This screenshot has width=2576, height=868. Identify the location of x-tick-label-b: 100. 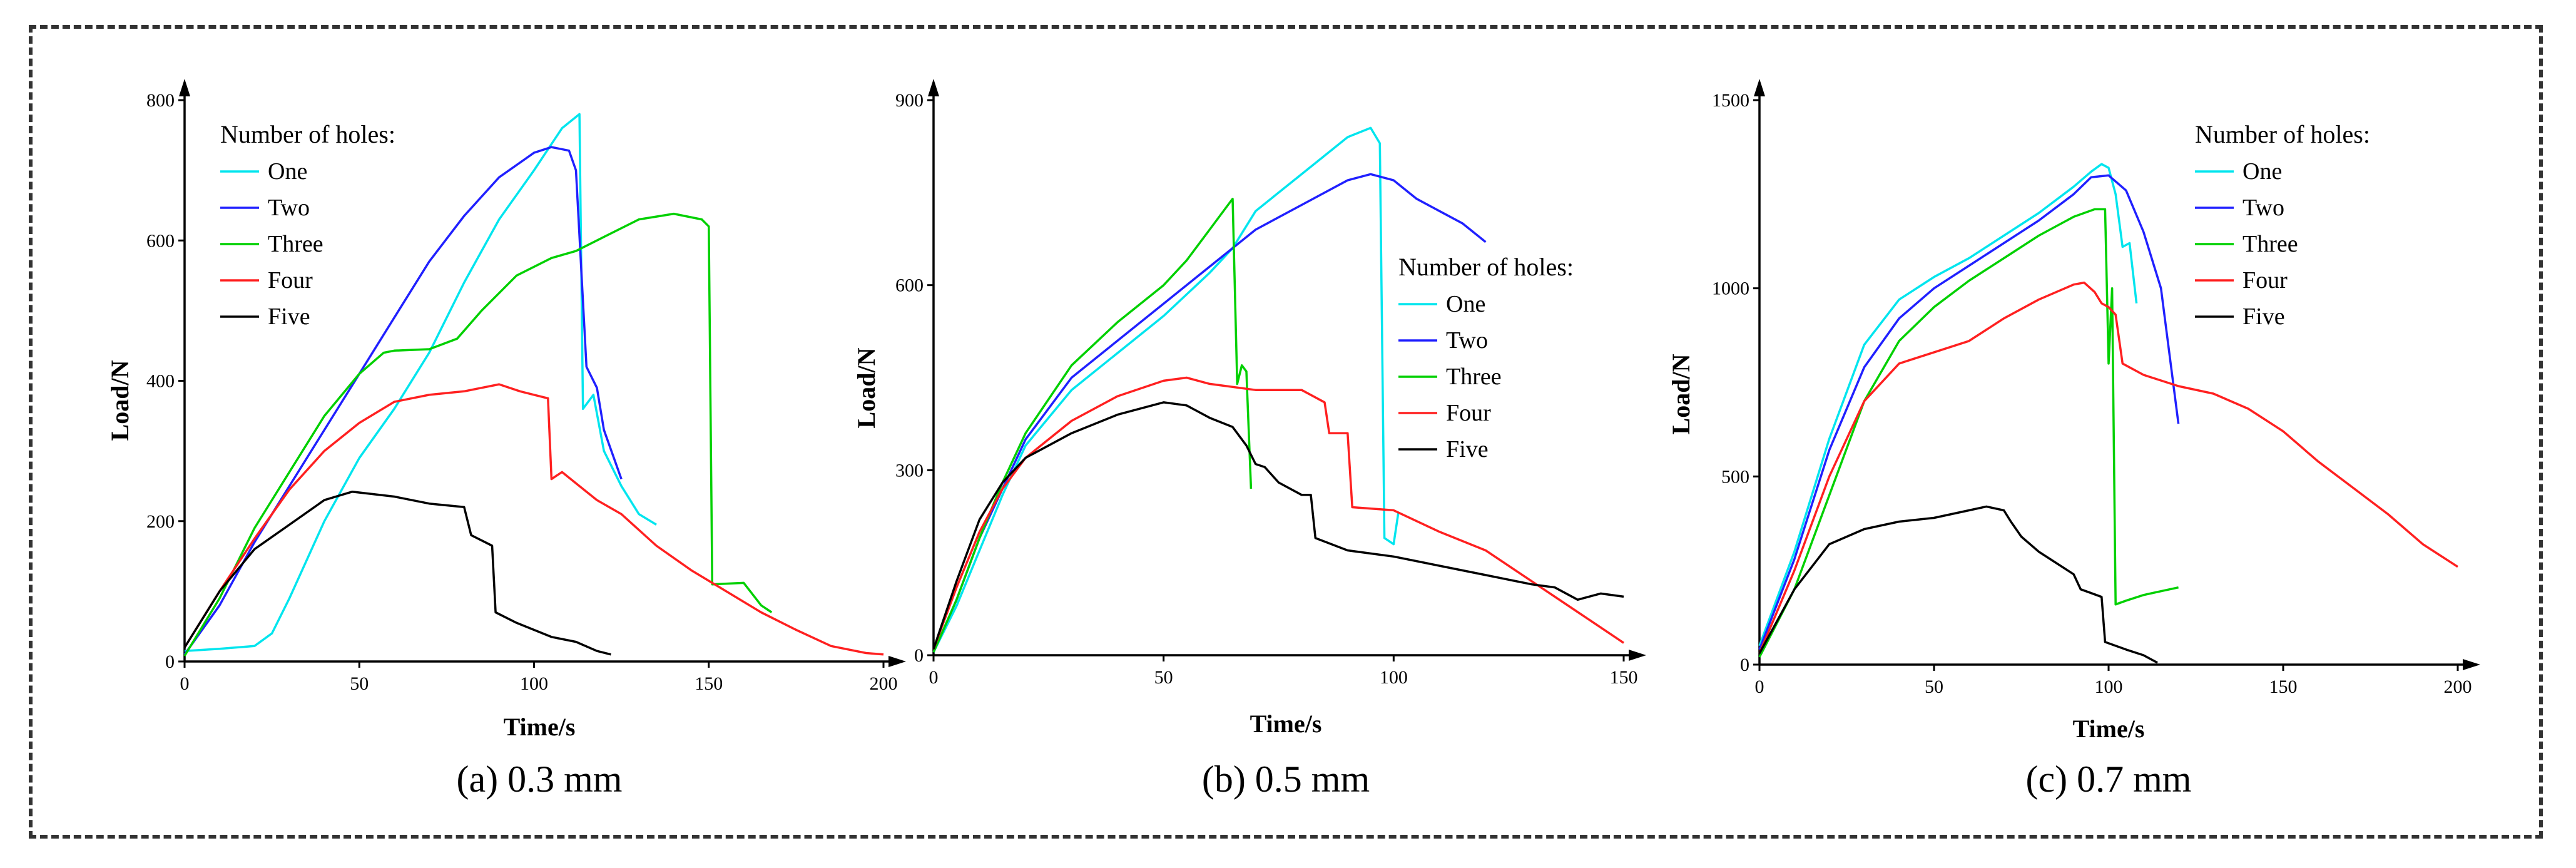
(1394, 678).